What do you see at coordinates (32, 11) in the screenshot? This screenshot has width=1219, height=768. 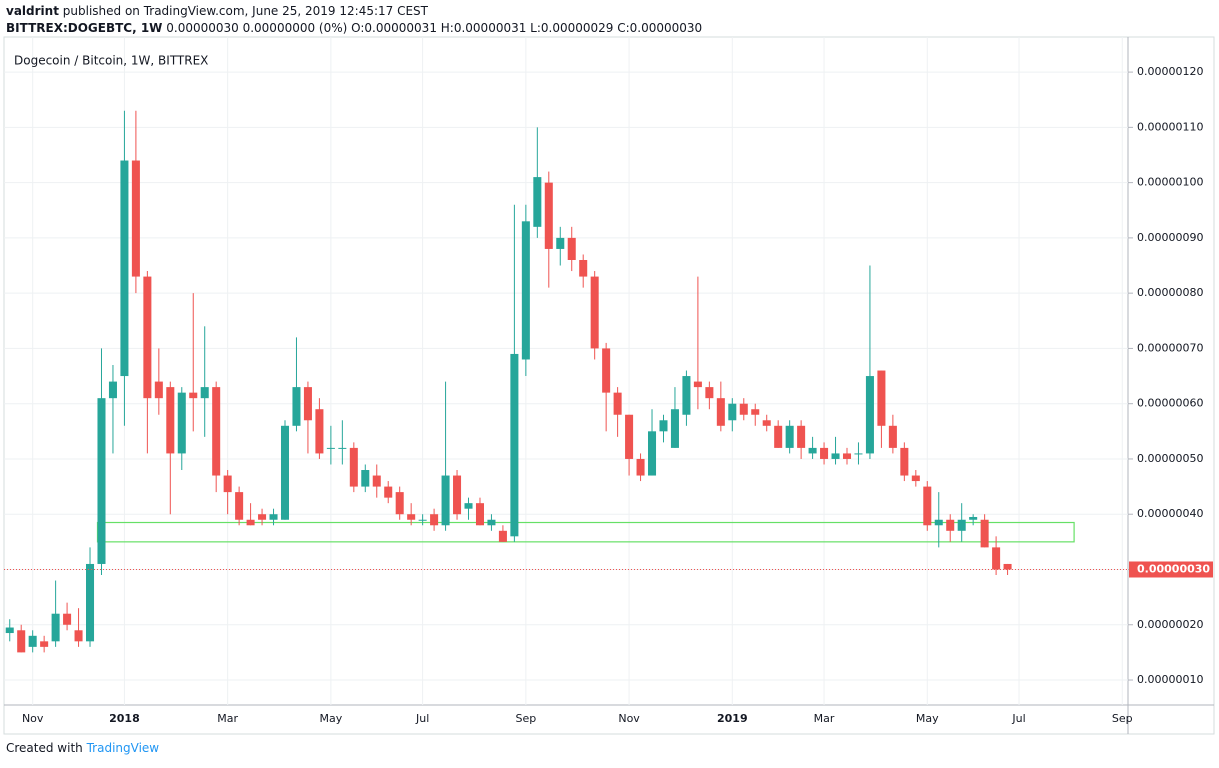 I see `author: valdrint` at bounding box center [32, 11].